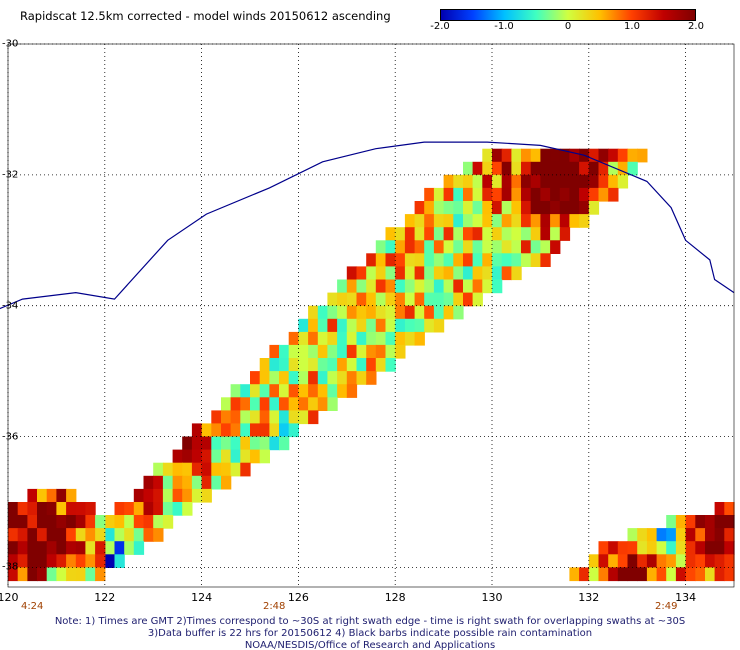 The image size is (740, 650). What do you see at coordinates (10, 44) in the screenshot?
I see `latitude-label: -30` at bounding box center [10, 44].